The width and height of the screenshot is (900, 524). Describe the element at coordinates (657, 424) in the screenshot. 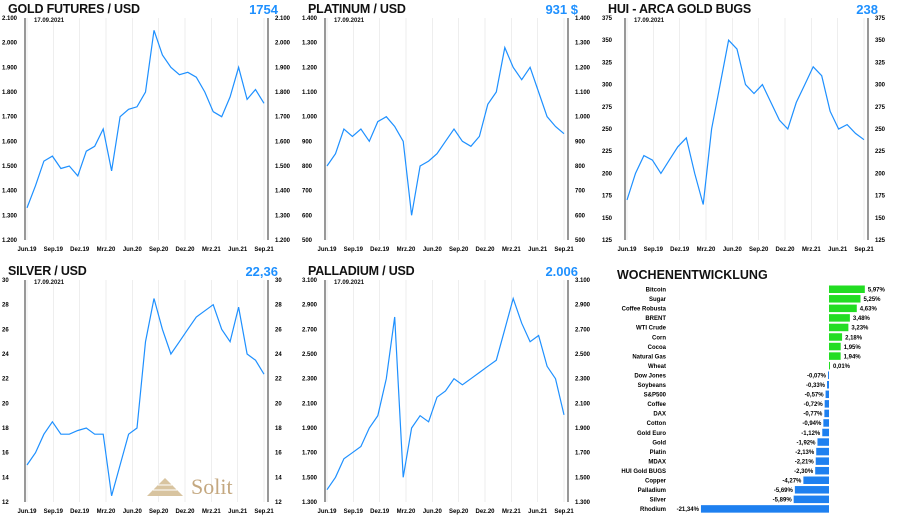

I see `bar-category-label: Cotton` at that location.